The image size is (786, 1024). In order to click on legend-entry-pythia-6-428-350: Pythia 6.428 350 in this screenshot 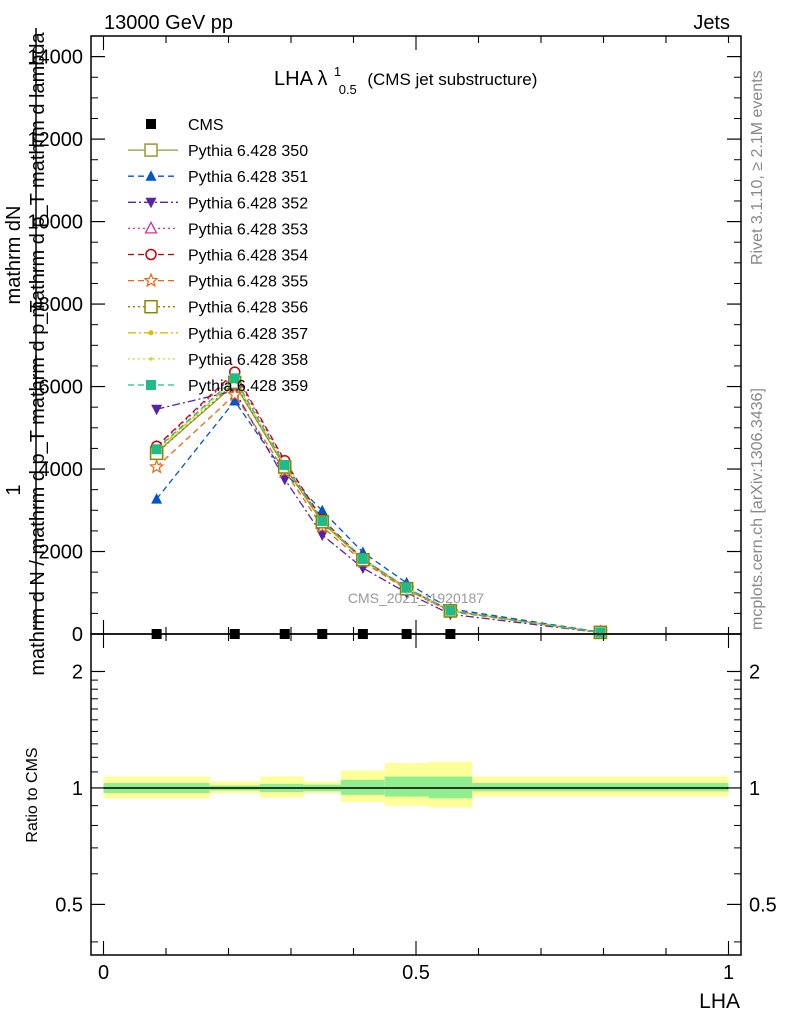, I will do `click(218, 151)`.